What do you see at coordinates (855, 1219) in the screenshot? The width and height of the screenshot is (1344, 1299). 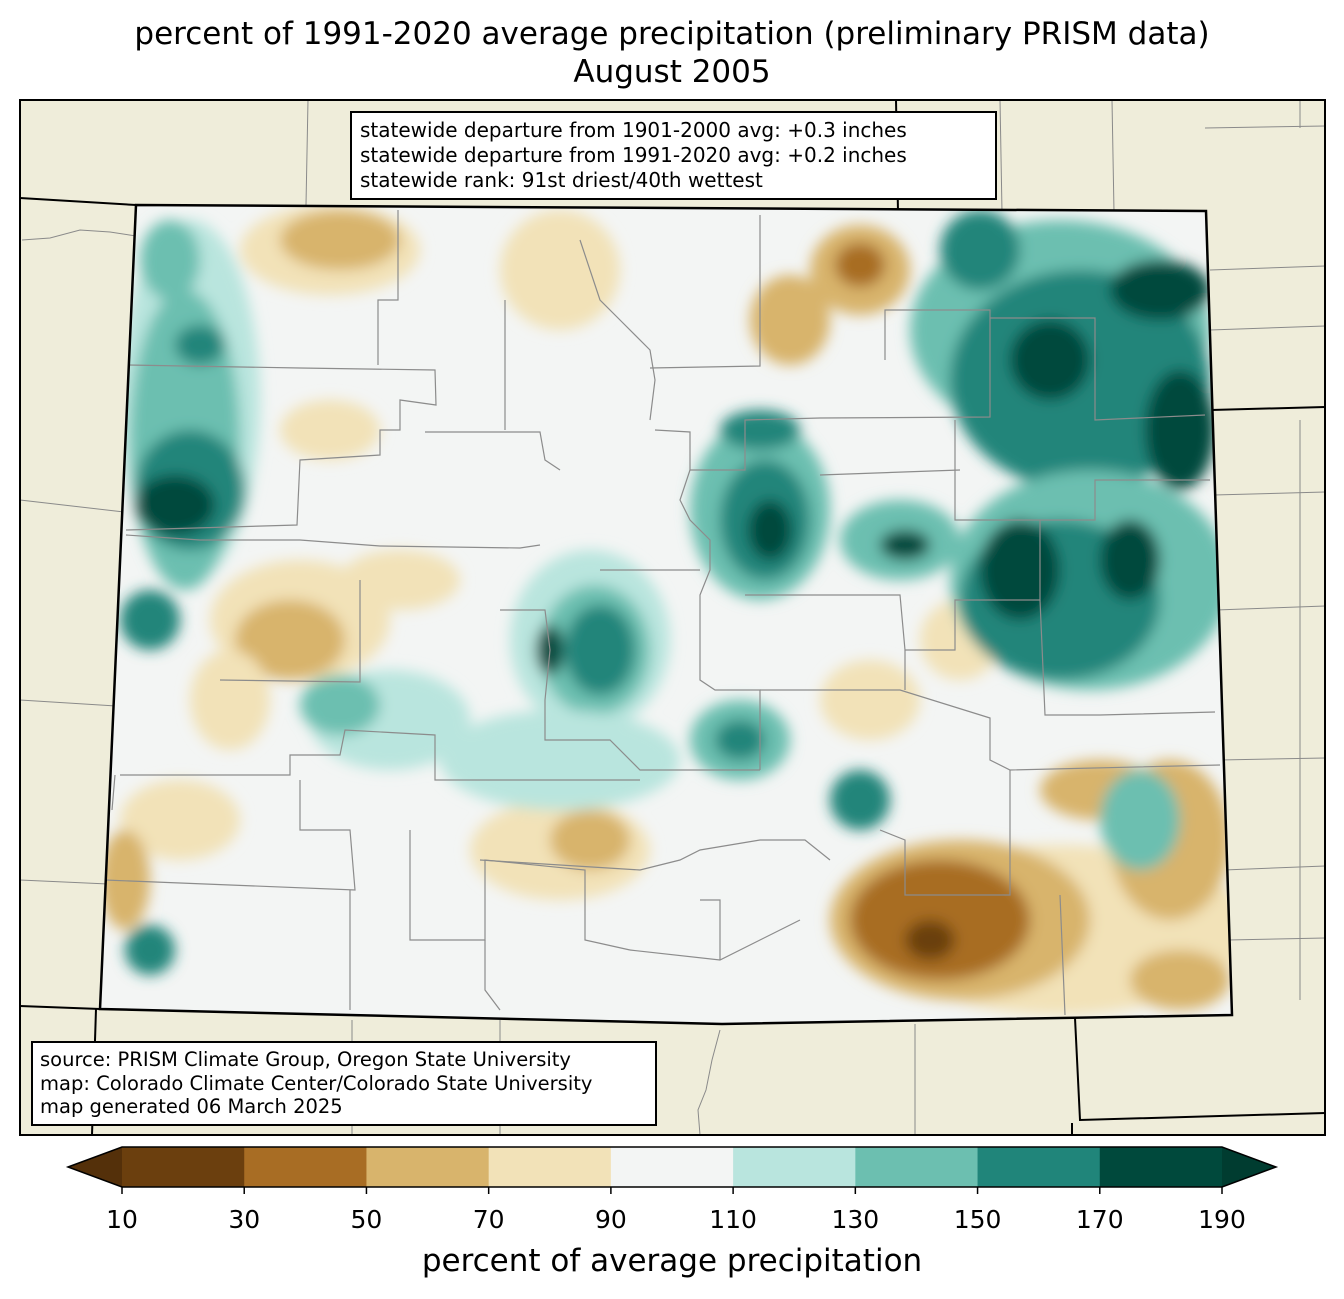 I see `colorbar-tick-label: 130` at bounding box center [855, 1219].